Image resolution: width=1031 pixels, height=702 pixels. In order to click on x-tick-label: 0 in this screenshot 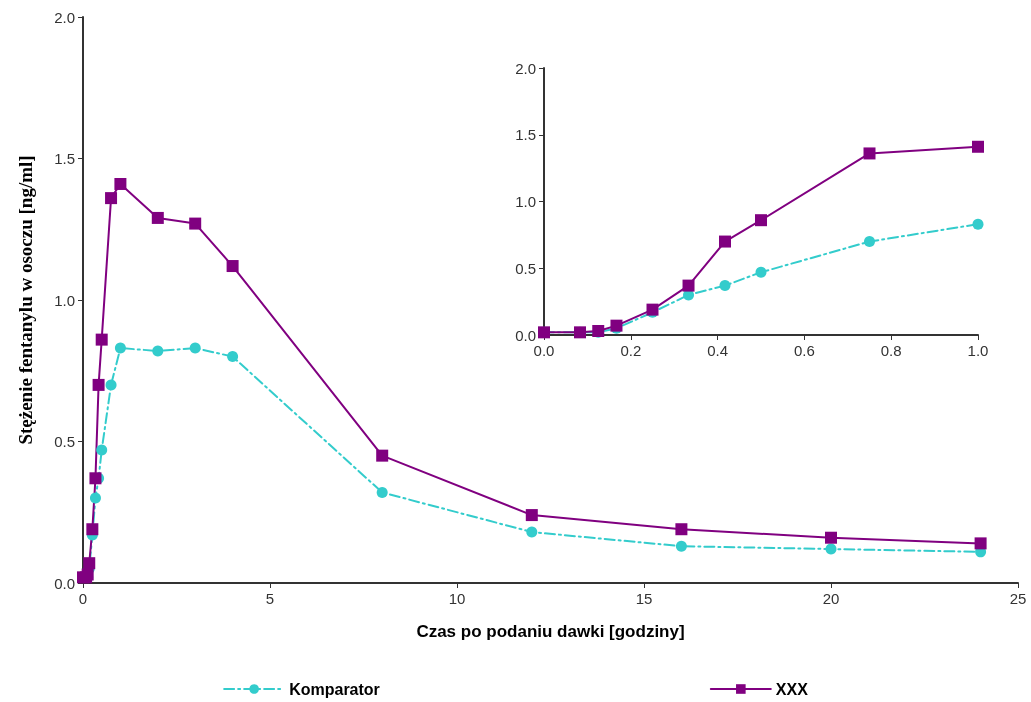, I will do `click(83, 598)`.